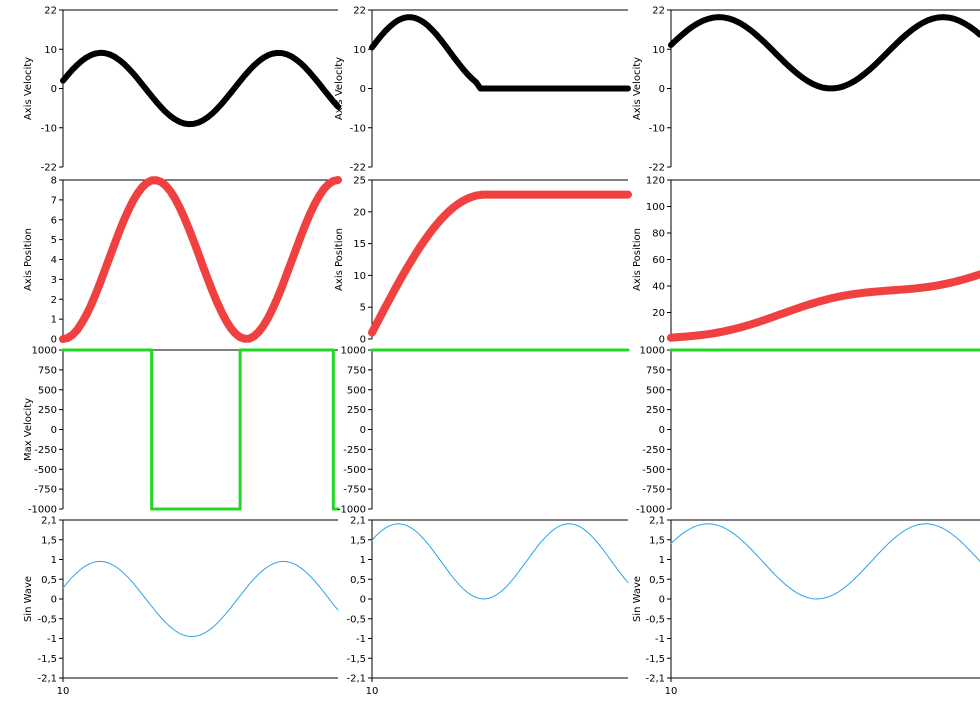 The image size is (980, 719). I want to click on y-tick-label: 7, so click(54, 200).